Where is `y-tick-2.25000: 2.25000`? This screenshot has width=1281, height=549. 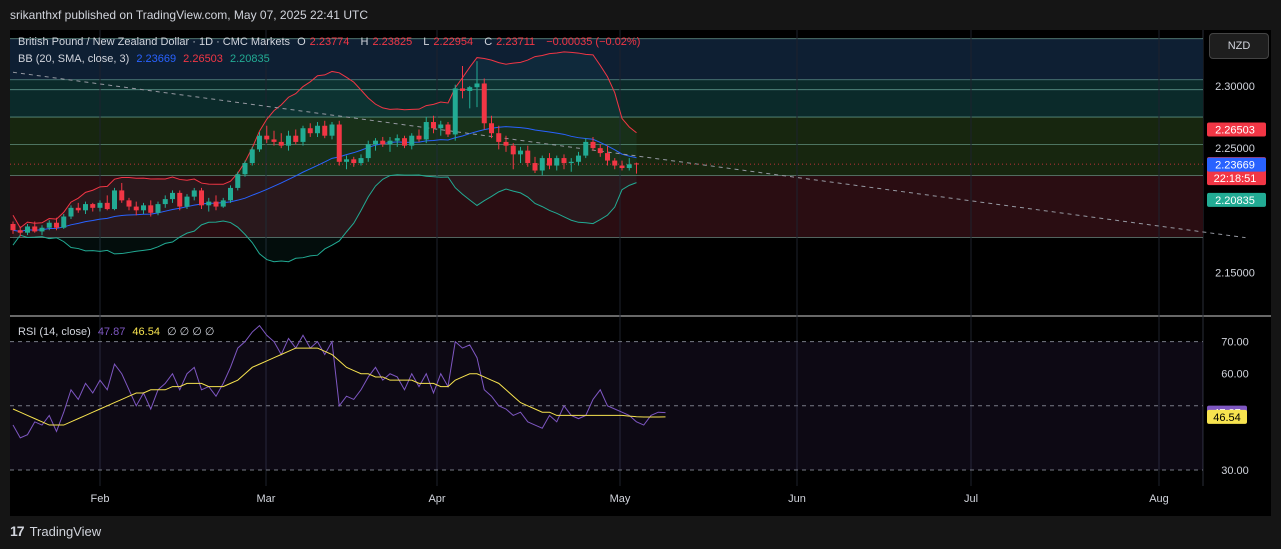 y-tick-2.25000: 2.25000 is located at coordinates (1235, 149).